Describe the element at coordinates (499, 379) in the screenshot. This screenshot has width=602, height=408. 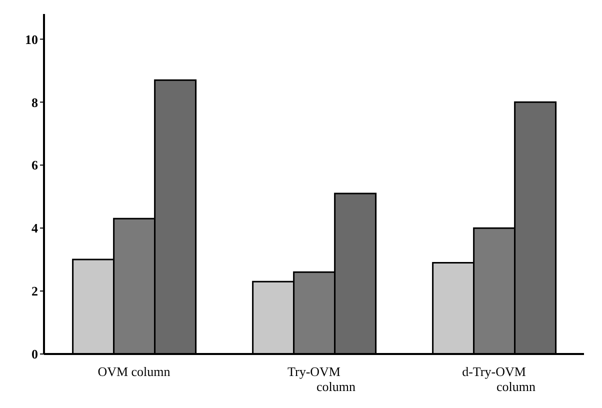
I see `x-tick-label: d-Try-OVM column` at that location.